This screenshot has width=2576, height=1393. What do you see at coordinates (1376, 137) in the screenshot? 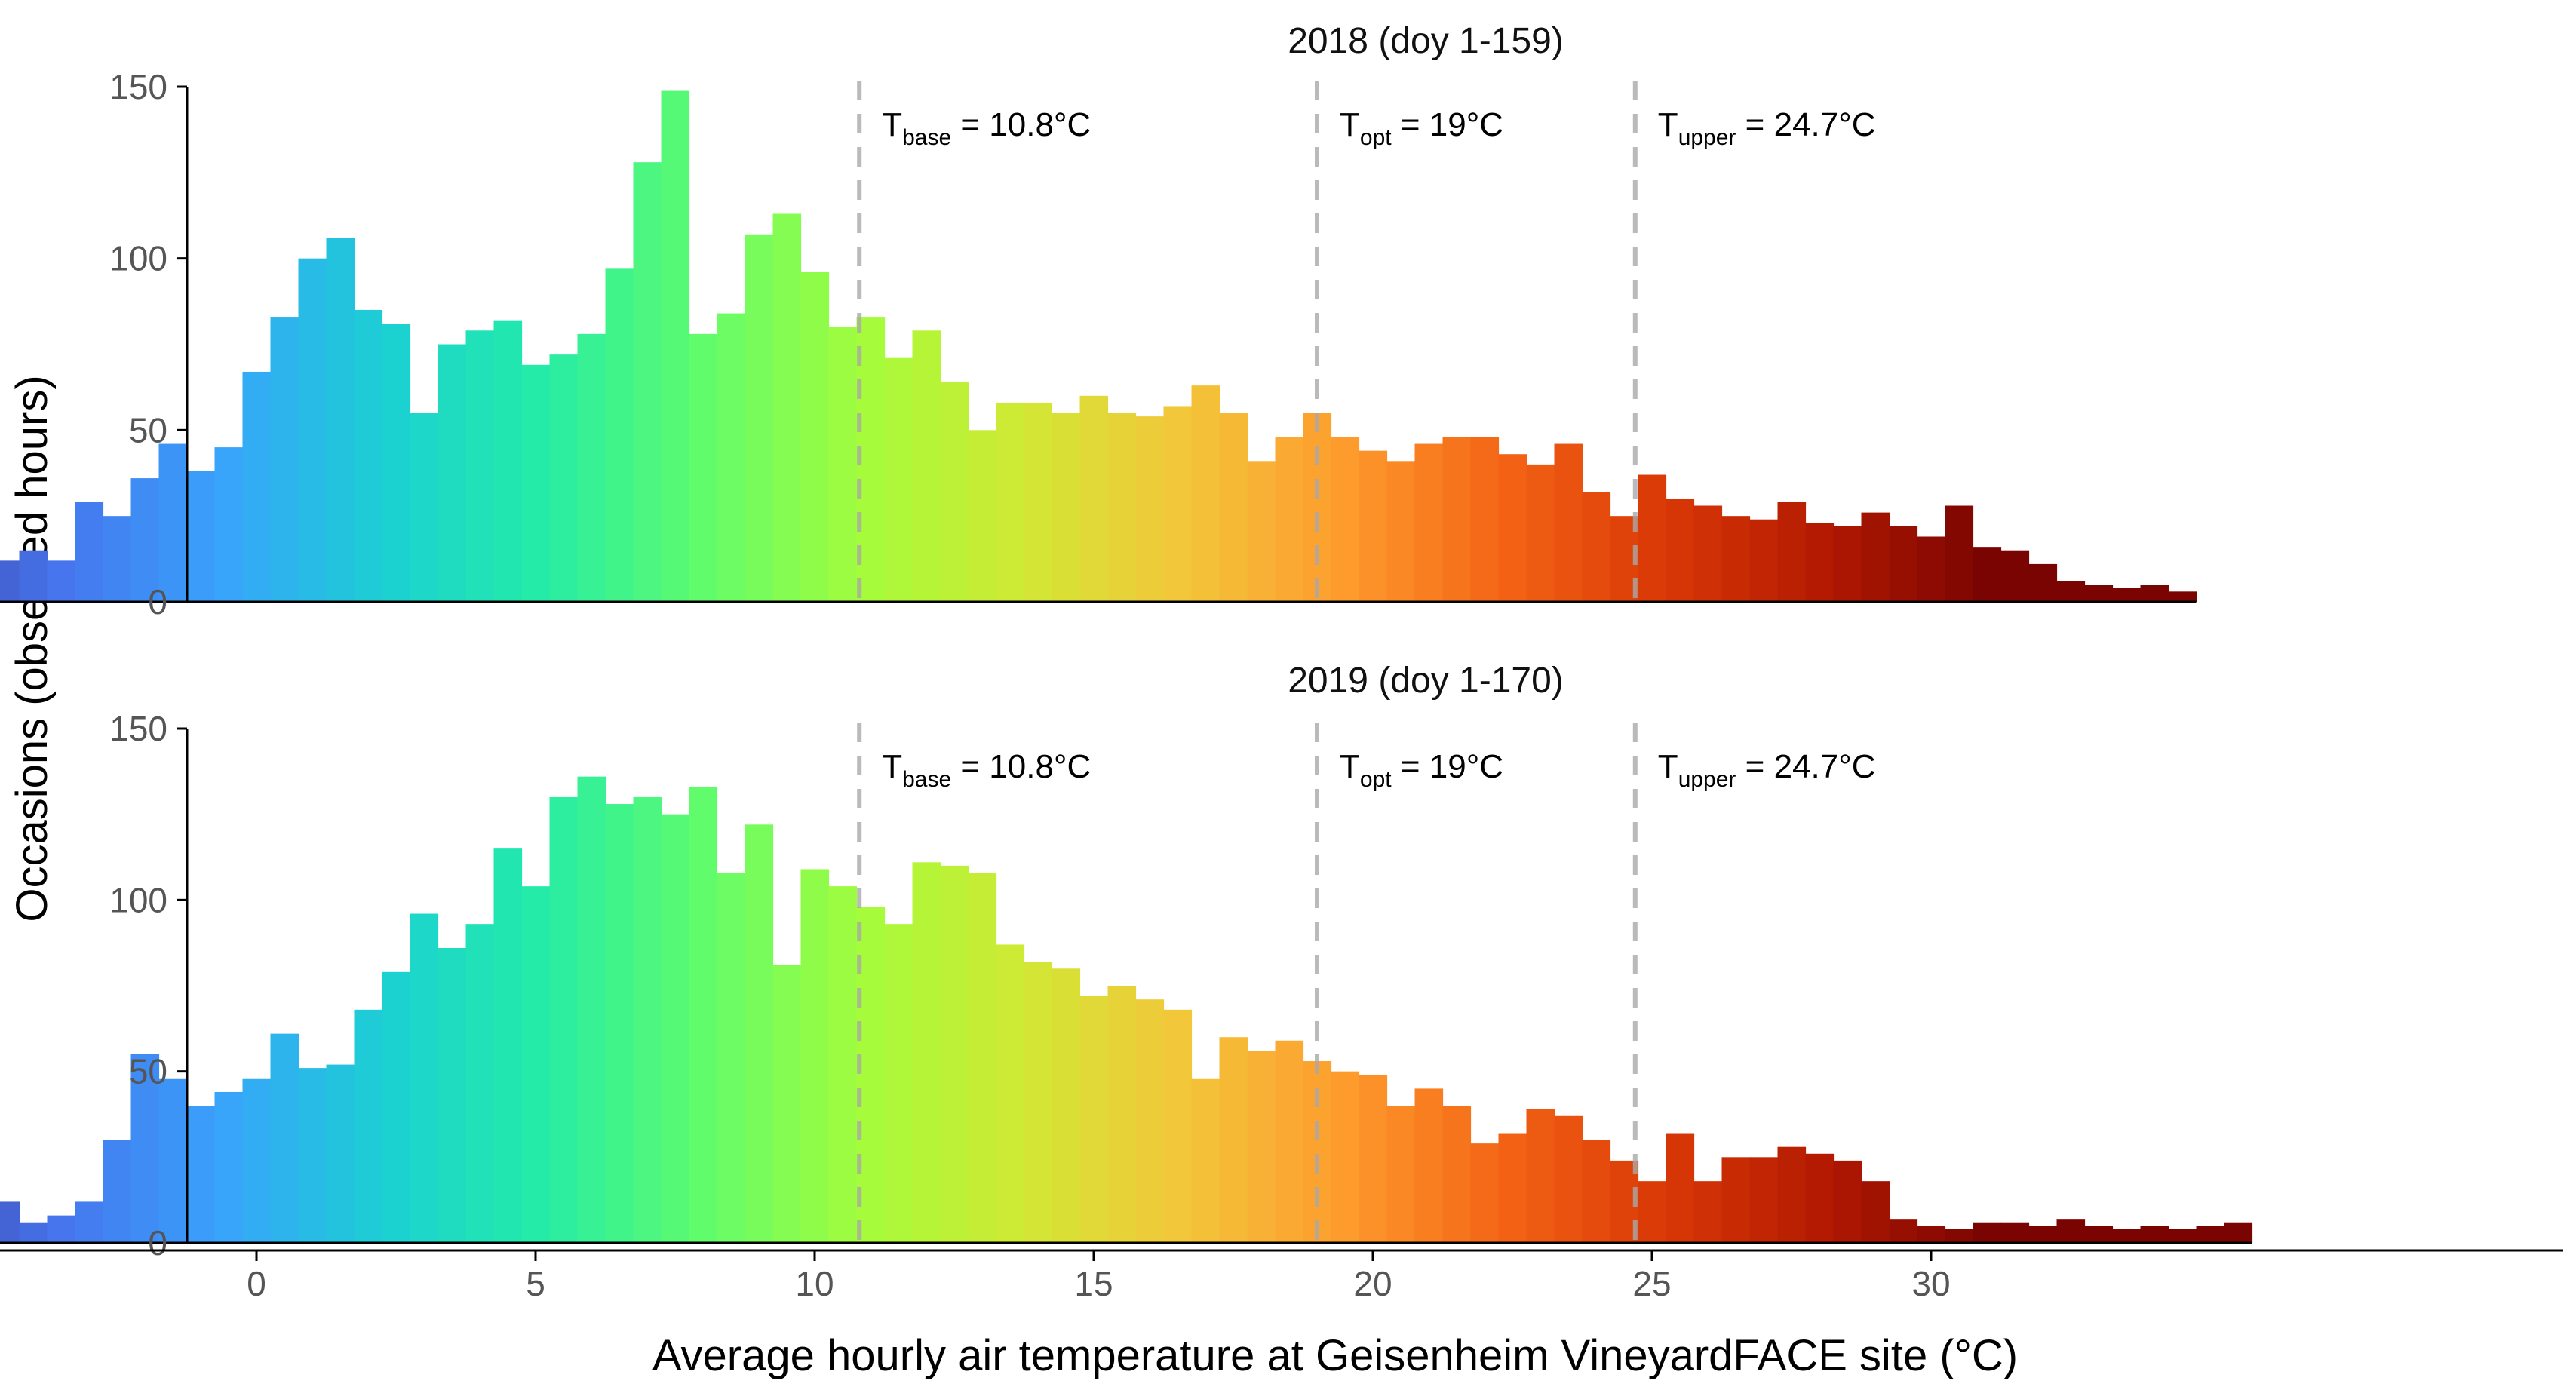
I see `threshold-subscript: opt` at bounding box center [1376, 137].